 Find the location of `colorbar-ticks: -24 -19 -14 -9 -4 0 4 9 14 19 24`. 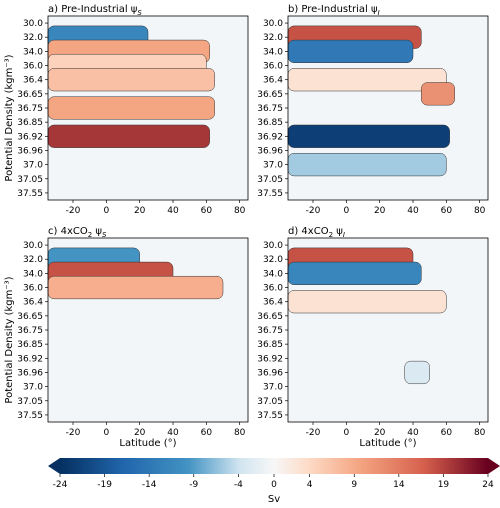

colorbar-ticks: -24 -19 -14 -9 -4 0 4 9 14 19 24 is located at coordinates (273, 482).